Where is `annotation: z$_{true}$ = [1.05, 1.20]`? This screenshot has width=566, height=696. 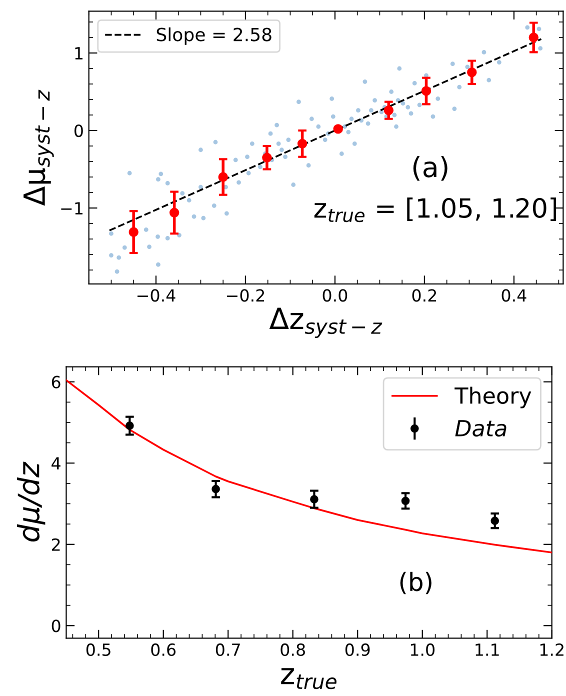
annotation: z$_{true}$ = [1.05, 1.20] is located at coordinates (435, 210).